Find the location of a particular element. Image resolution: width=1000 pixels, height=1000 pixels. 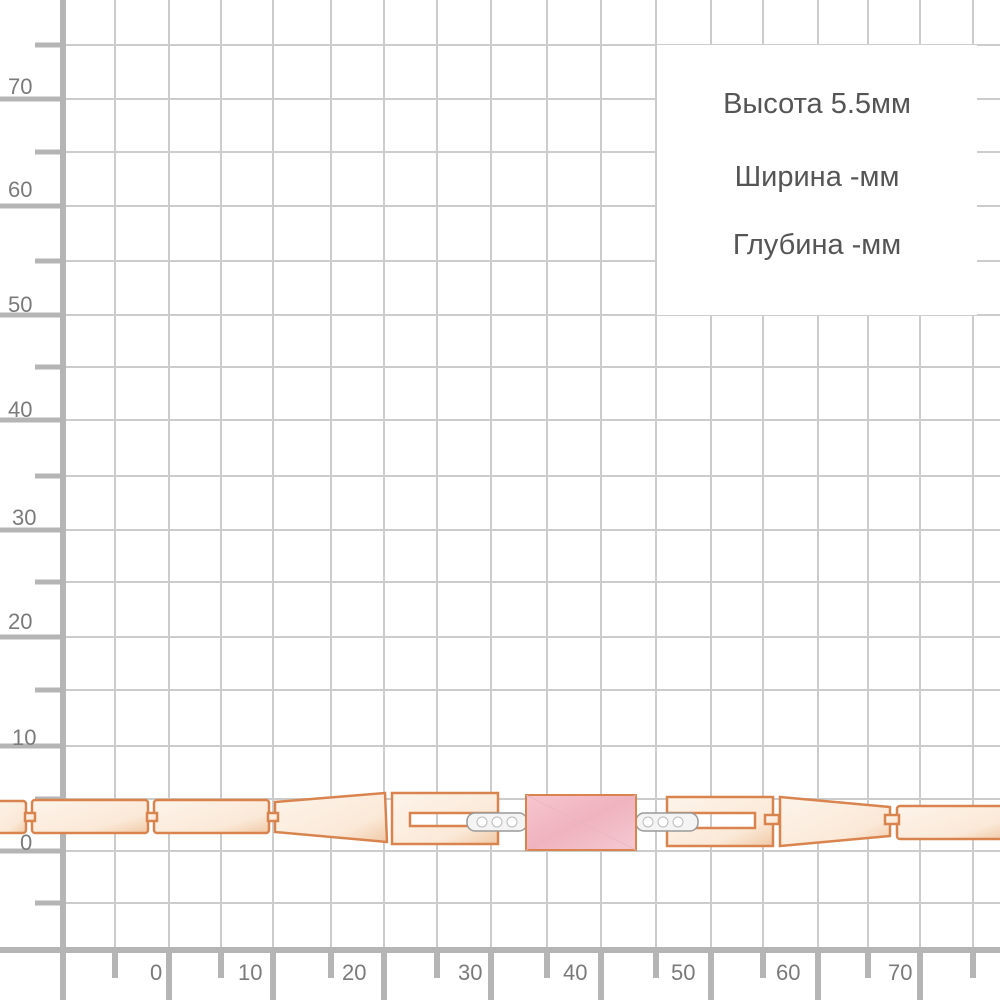

x-label: 10 is located at coordinates (250, 972).